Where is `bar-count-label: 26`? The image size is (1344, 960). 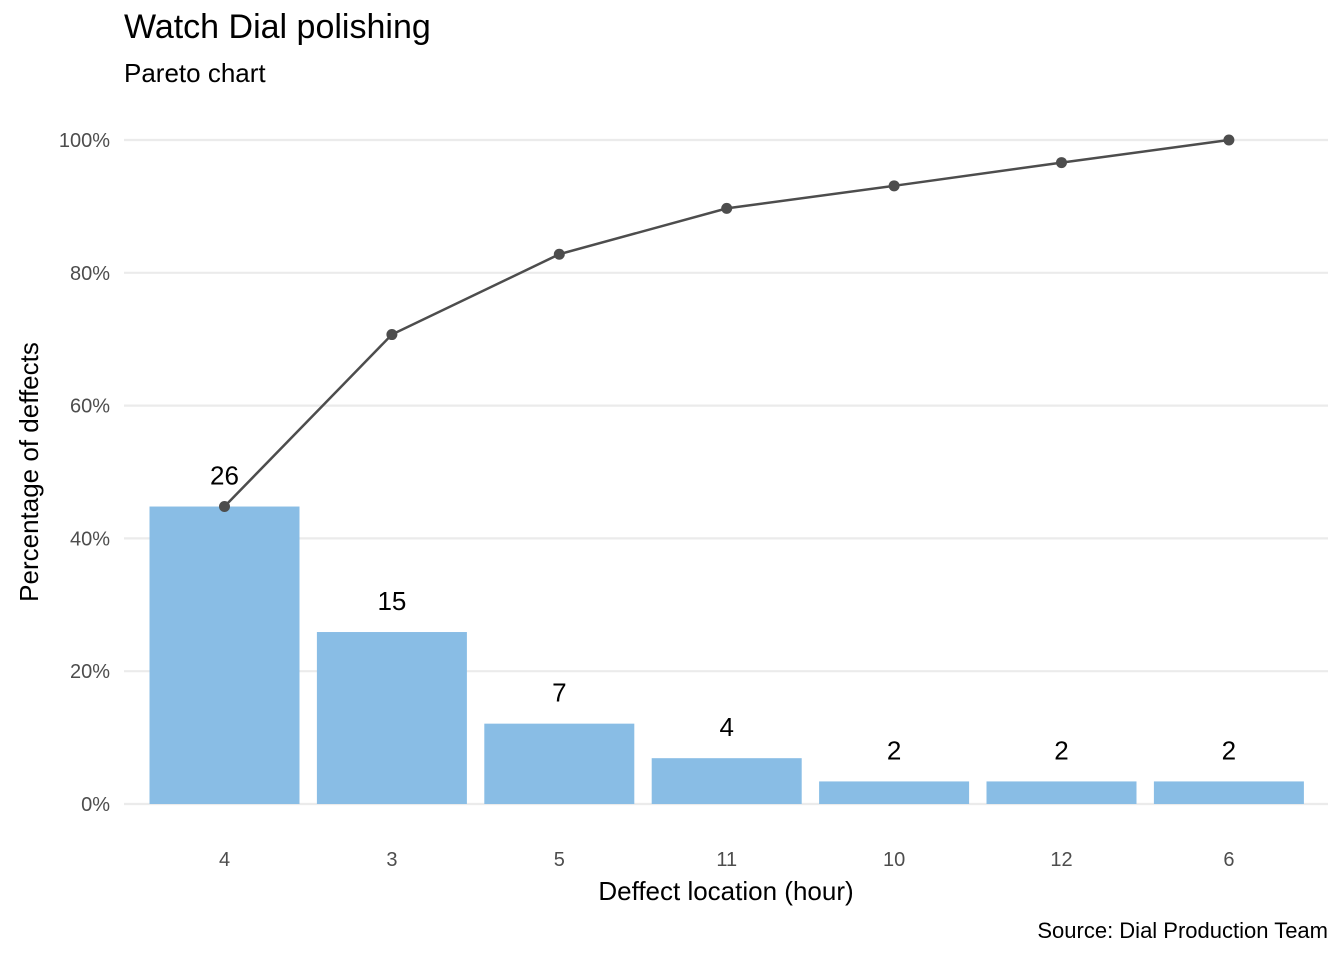 bar-count-label: 26 is located at coordinates (224, 476).